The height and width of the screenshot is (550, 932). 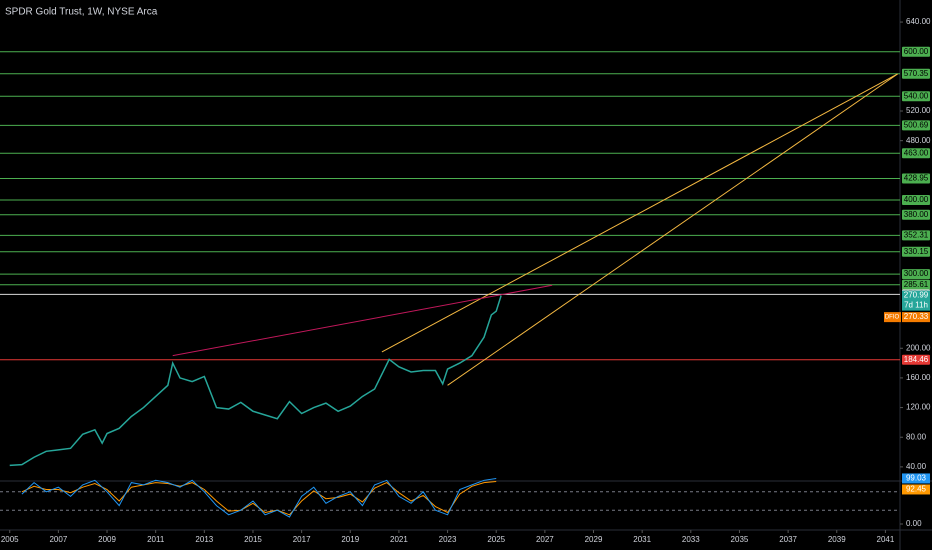 I want to click on x-tick-label: 2015, so click(x=253, y=539).